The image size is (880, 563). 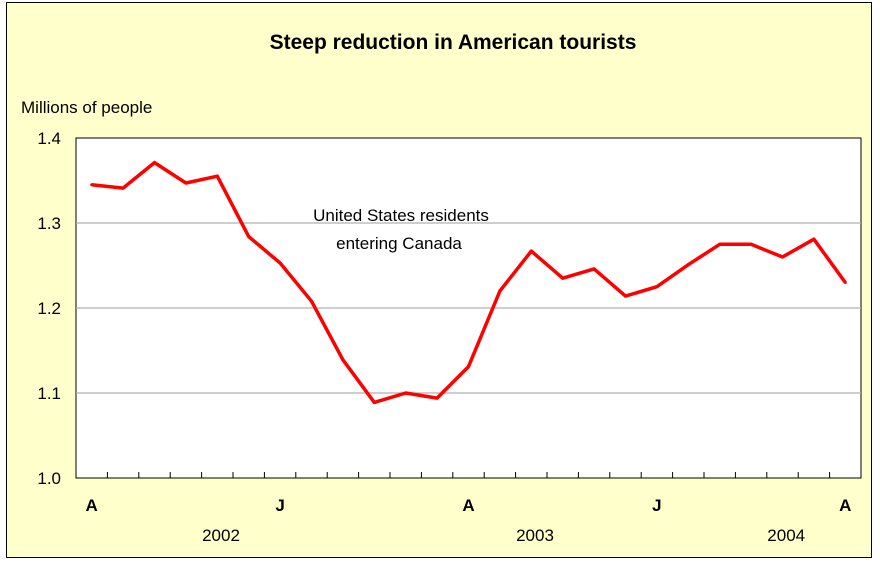 What do you see at coordinates (399, 243) in the screenshot?
I see `annotation-line-2: entering Canada` at bounding box center [399, 243].